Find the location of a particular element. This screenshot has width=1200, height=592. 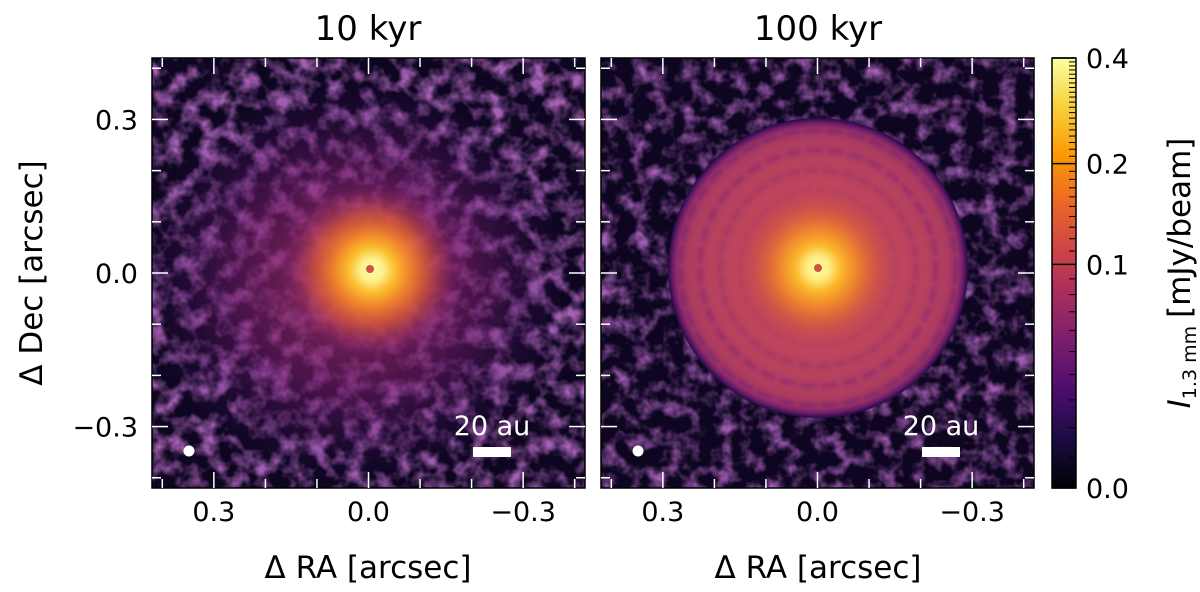

scale-bar-label-100kyr: 20 au is located at coordinates (941, 426).